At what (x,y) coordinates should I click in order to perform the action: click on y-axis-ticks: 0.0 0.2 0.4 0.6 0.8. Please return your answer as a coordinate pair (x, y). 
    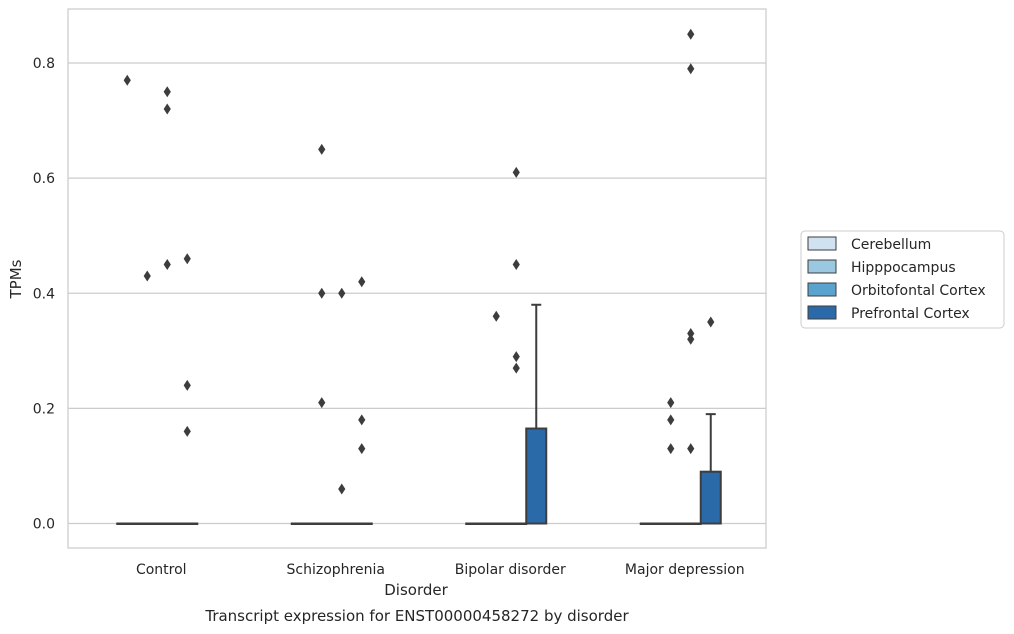
    Looking at the image, I should click on (44, 294).